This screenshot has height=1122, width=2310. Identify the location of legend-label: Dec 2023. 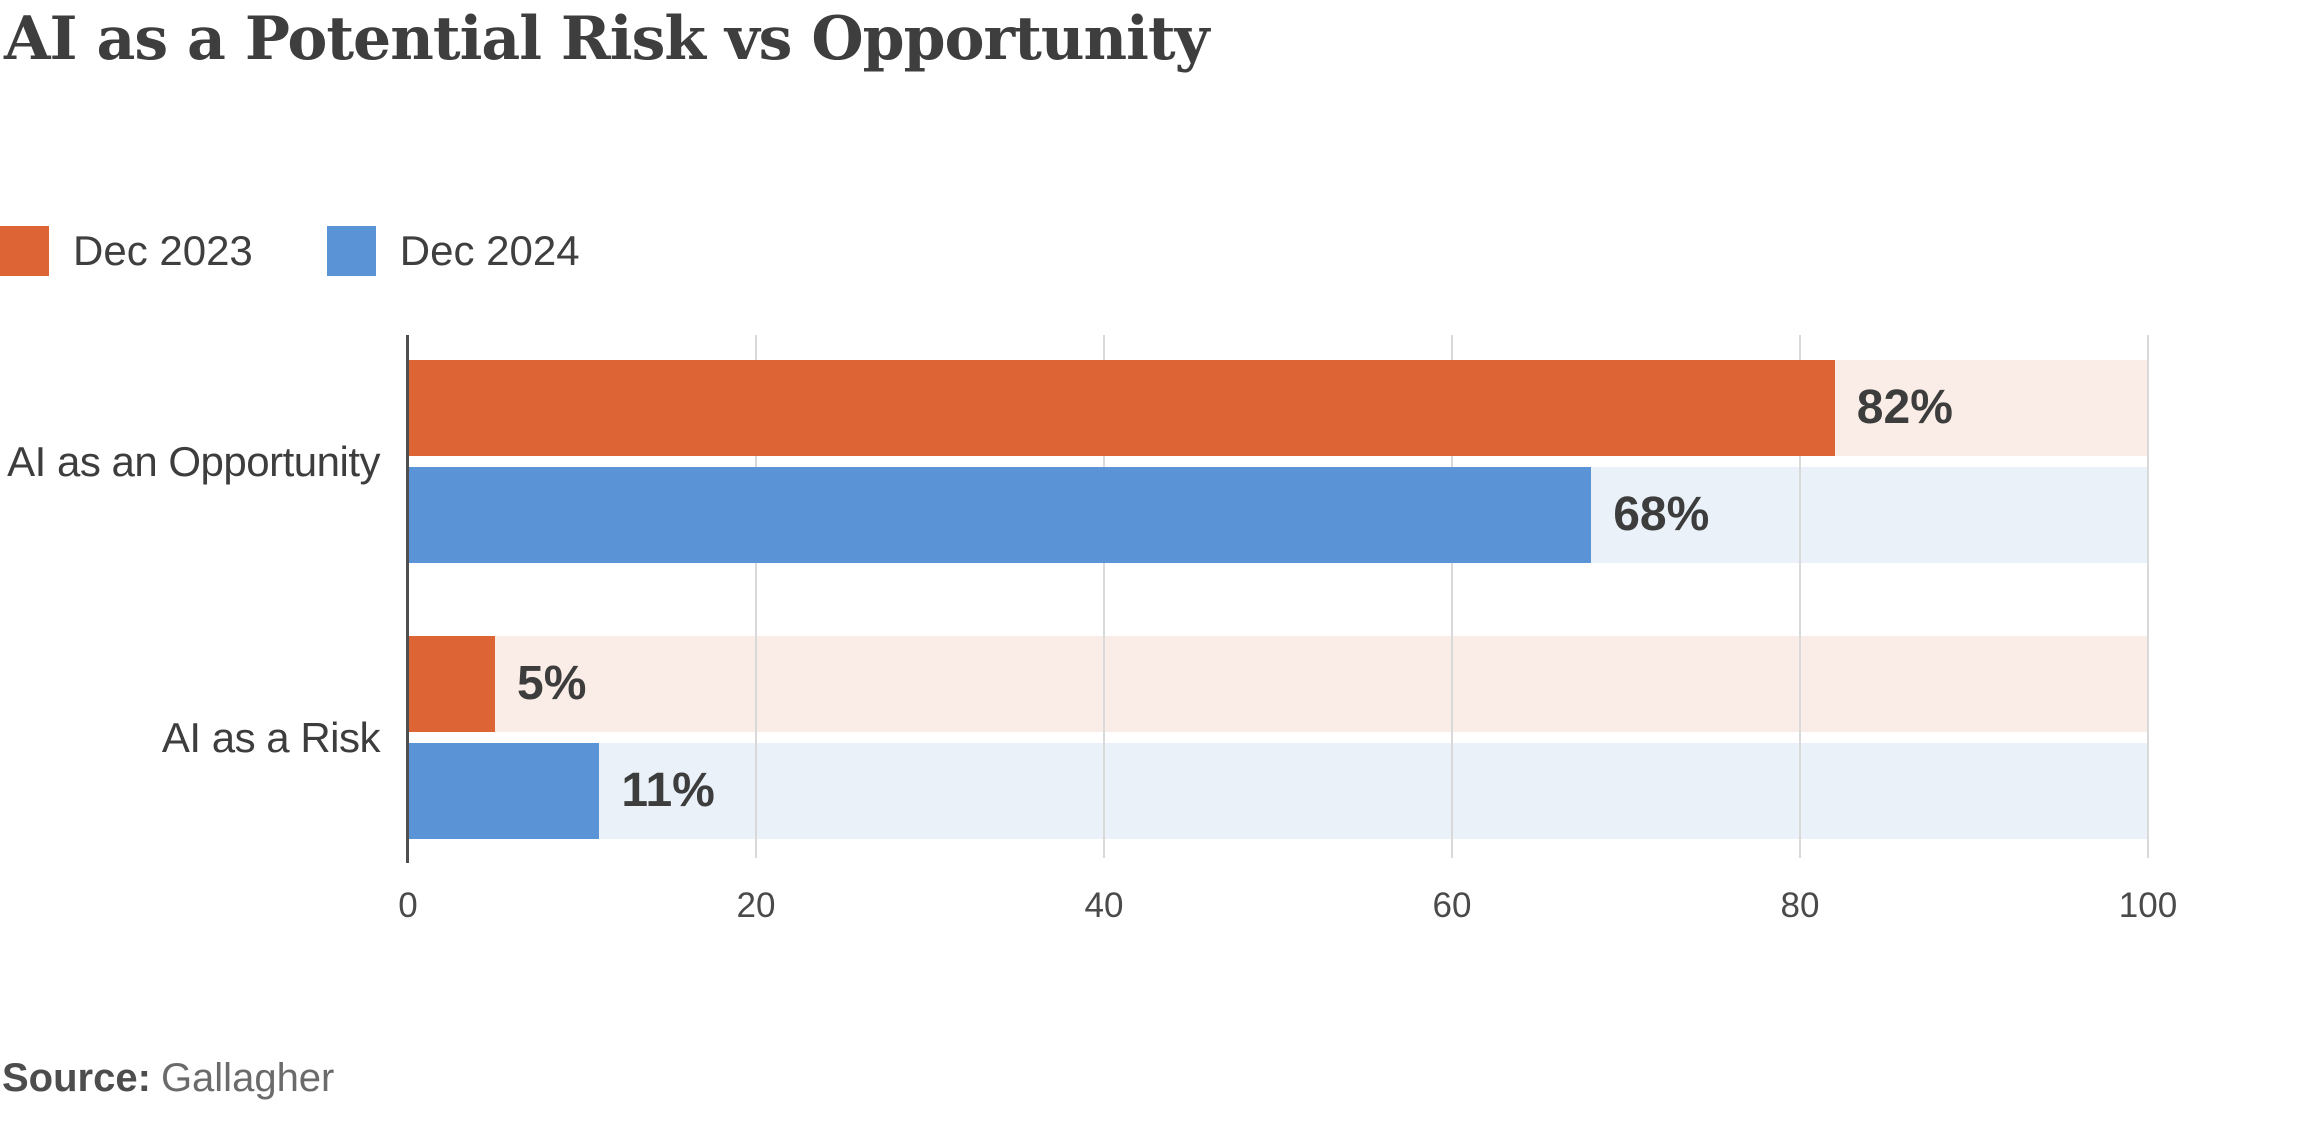
(163, 250).